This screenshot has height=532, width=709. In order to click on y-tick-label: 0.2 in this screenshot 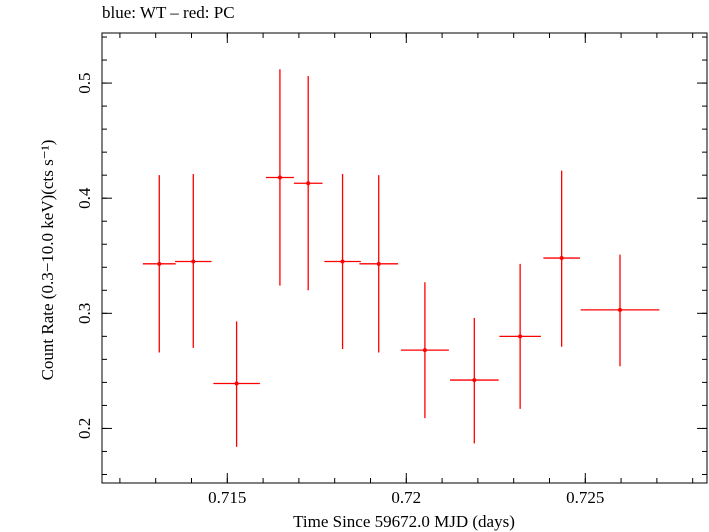, I will do `click(84, 428)`.